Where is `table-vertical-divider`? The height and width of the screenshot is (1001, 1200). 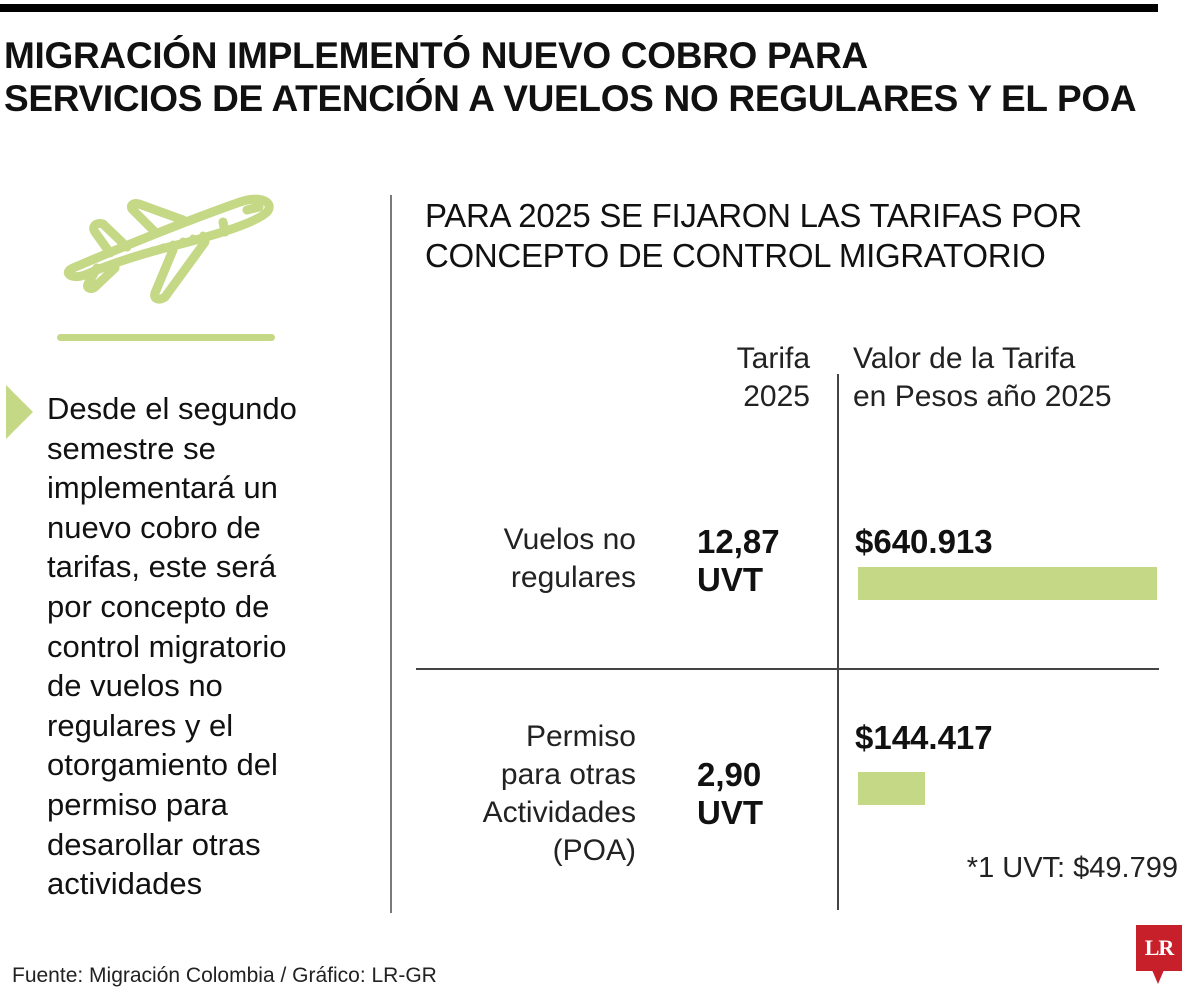
table-vertical-divider is located at coordinates (838, 642).